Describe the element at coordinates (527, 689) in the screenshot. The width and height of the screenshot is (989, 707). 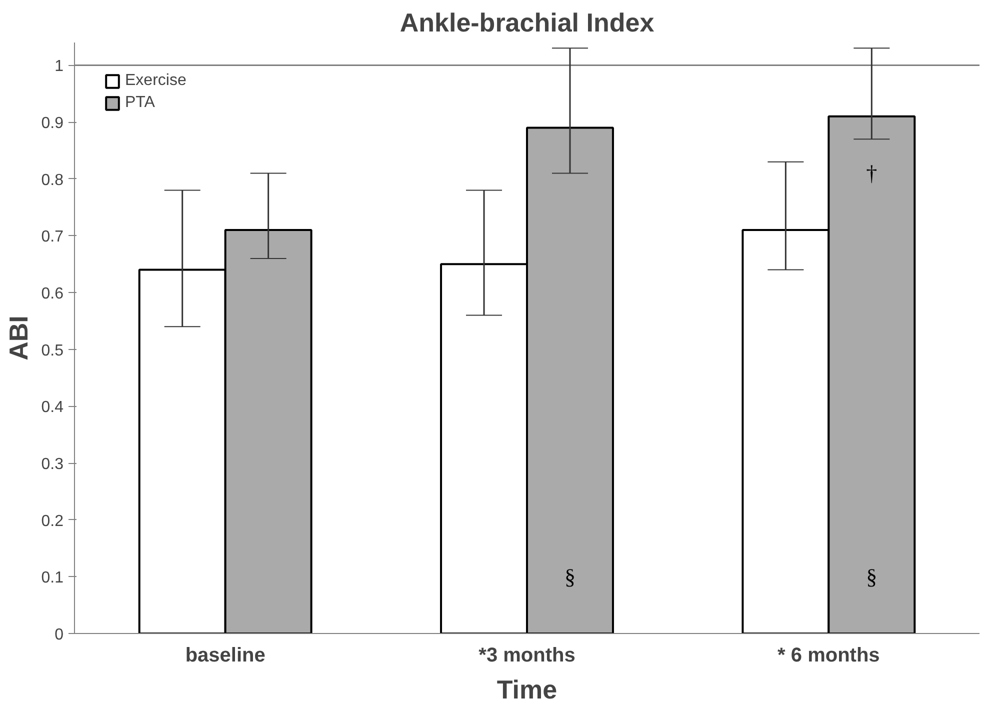
I see `x-axis-title: Time` at that location.